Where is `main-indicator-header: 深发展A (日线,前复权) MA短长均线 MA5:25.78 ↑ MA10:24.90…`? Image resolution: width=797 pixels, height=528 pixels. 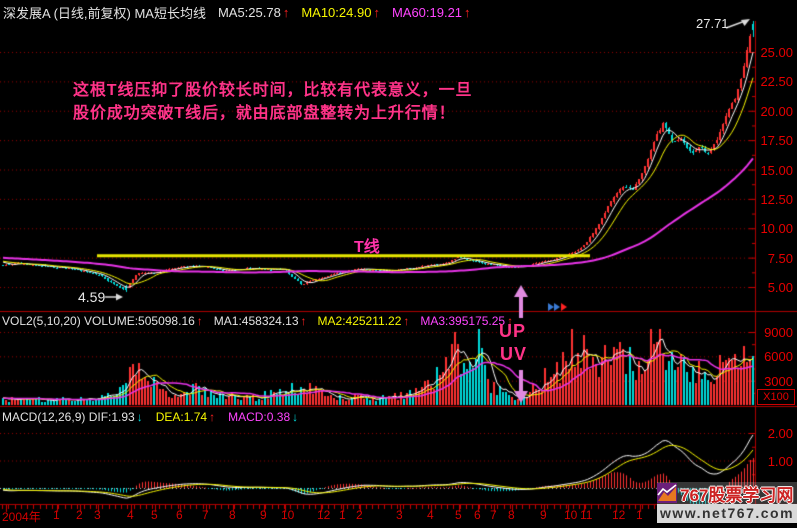
main-indicator-header: 深发展A (日线,前复权) MA短长均线 MA5:25.78 ↑ MA10:24.90… is located at coordinates (237, 12).